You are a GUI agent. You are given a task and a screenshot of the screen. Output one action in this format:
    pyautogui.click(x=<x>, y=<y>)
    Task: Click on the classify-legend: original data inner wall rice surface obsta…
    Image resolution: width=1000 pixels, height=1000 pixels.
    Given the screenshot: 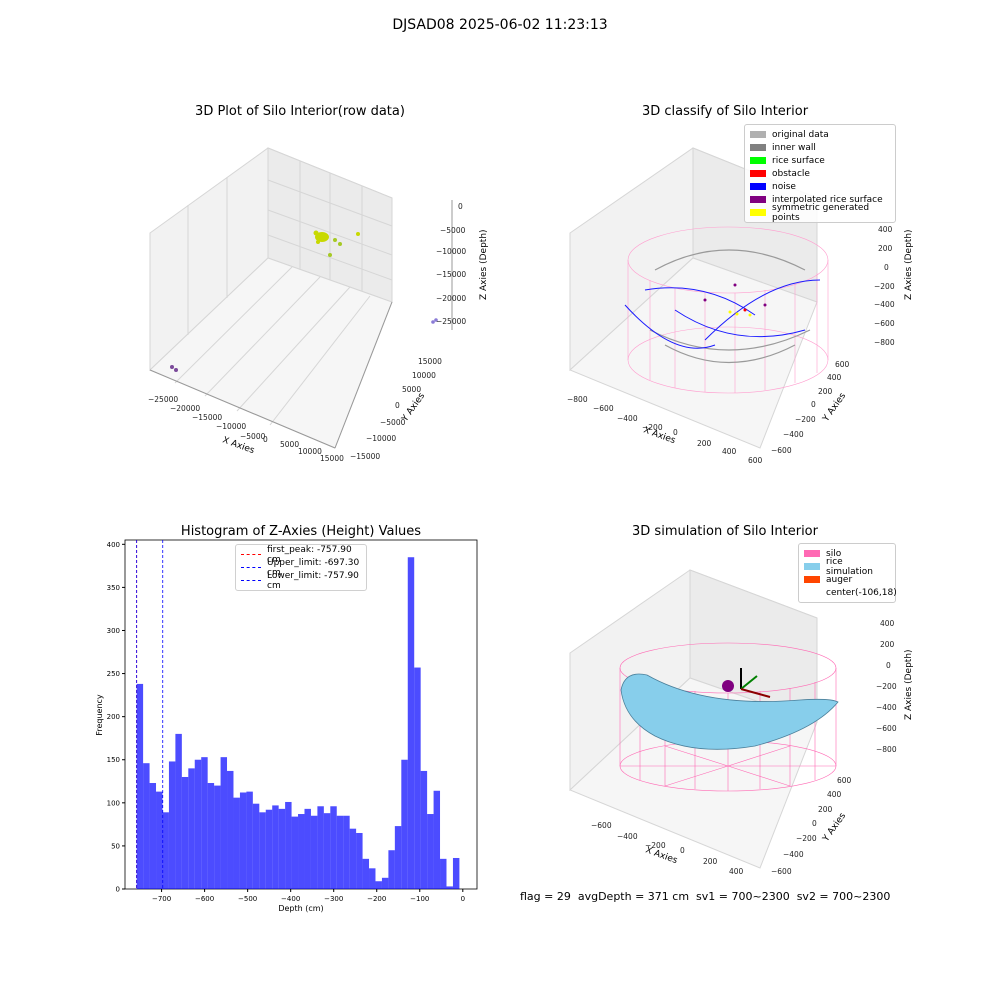 What is the action you would take?
    pyautogui.click(x=820, y=173)
    